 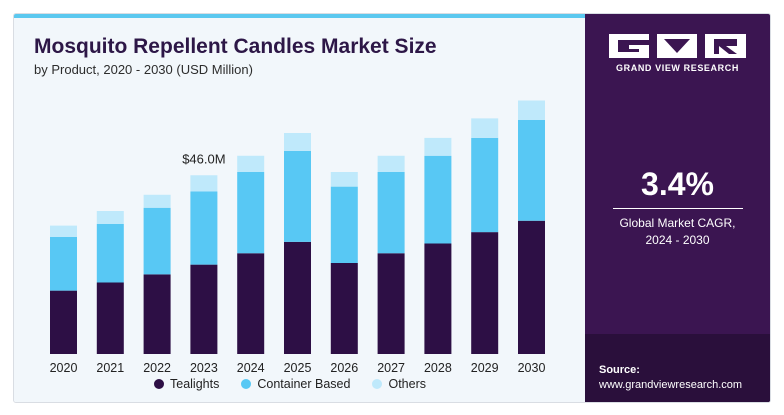 I want to click on bar-container-based-2030, so click(x=531, y=170).